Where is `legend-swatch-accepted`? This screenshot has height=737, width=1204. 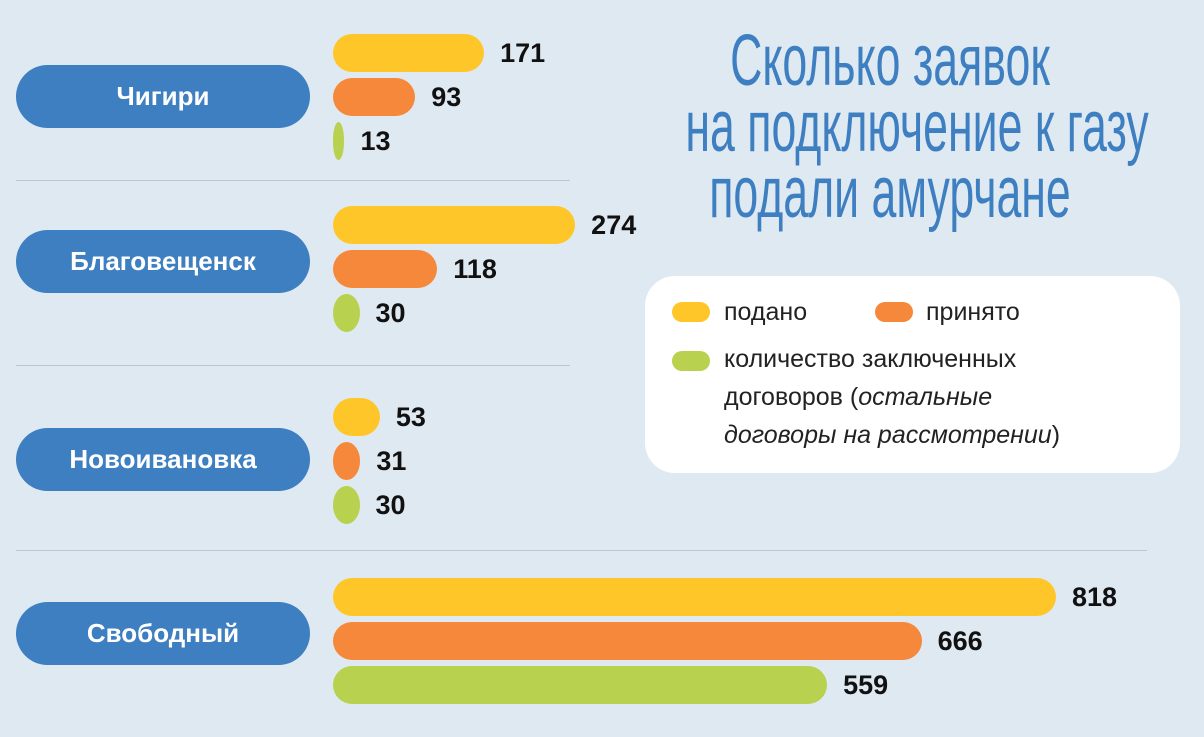 legend-swatch-accepted is located at coordinates (894, 312).